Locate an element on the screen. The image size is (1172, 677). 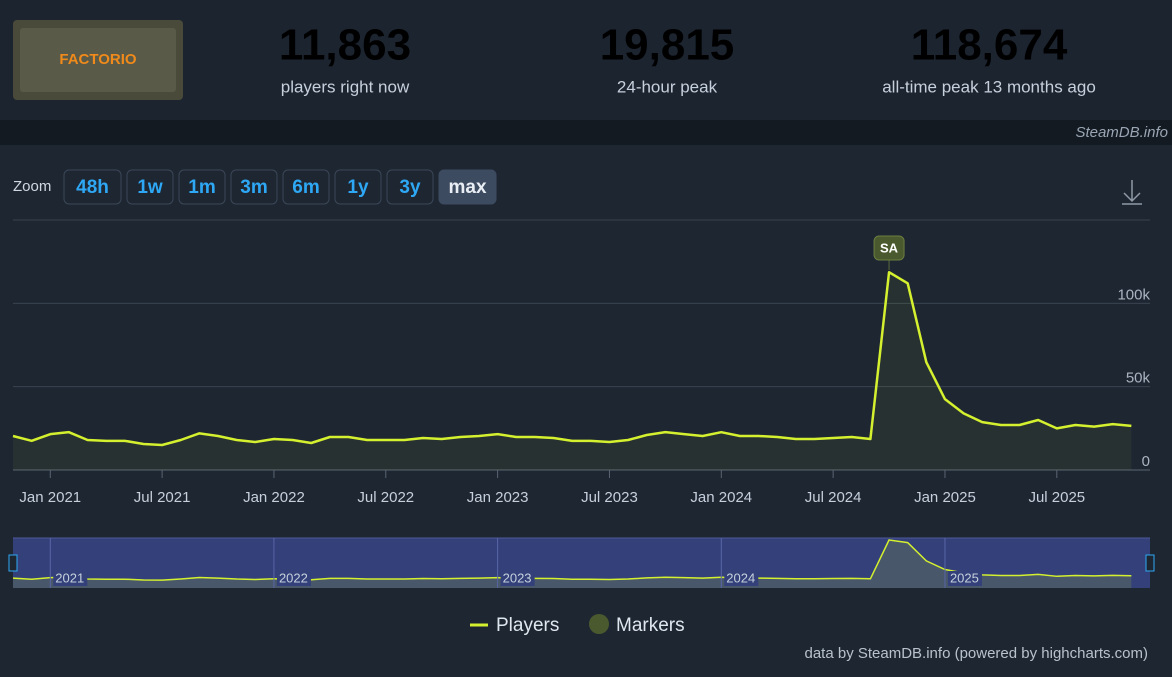
y-tick-label: 50k is located at coordinates (1138, 378).